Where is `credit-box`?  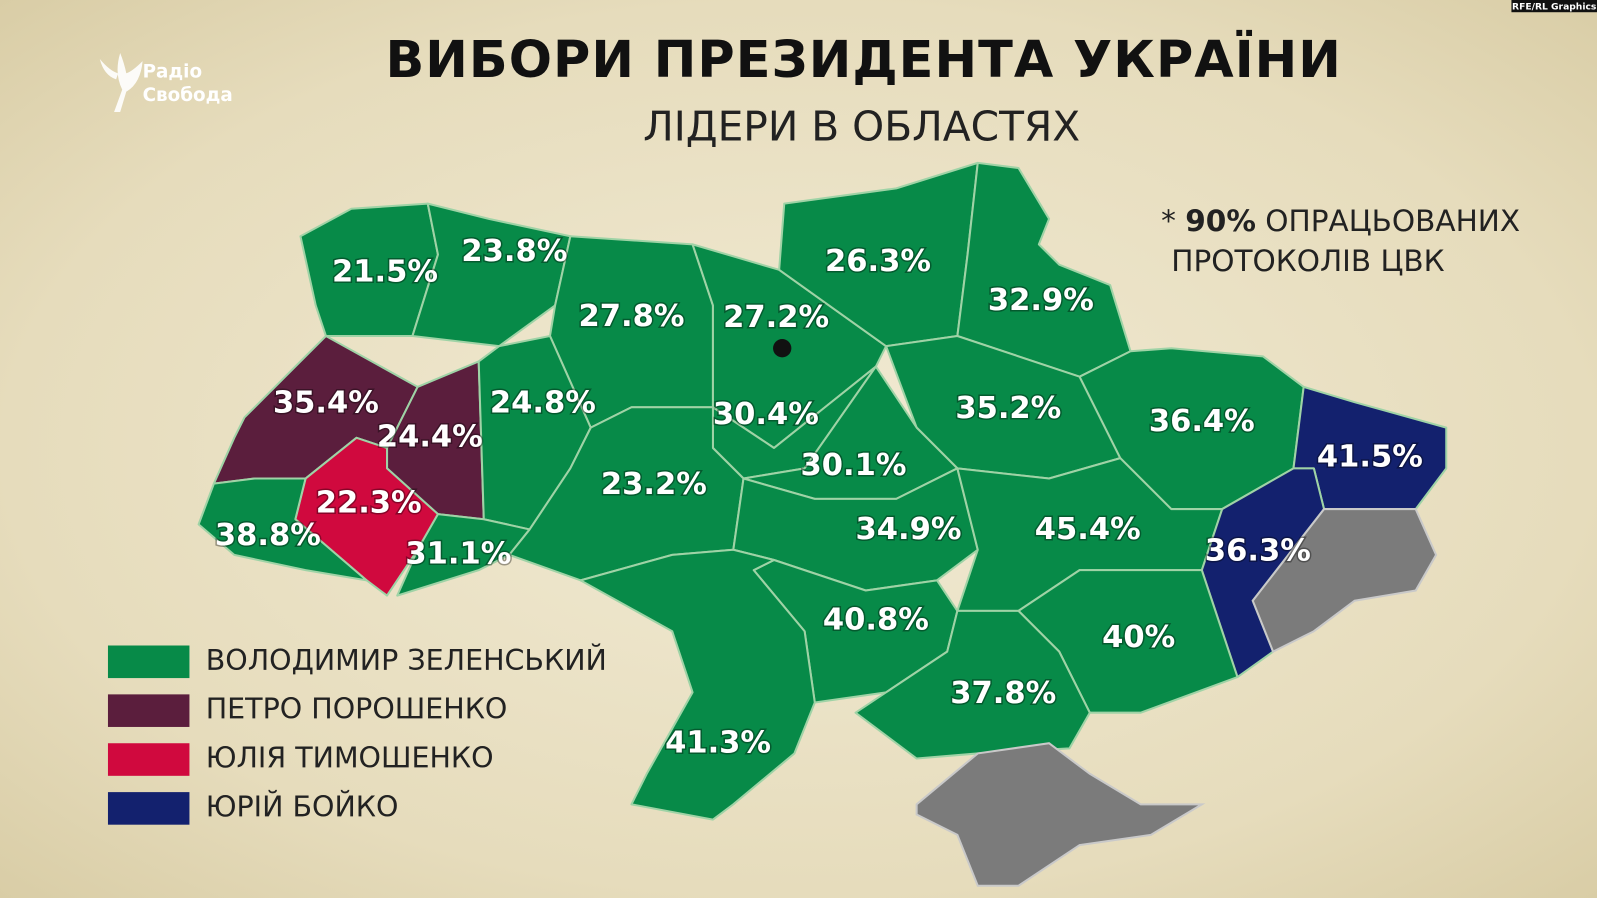 credit-box is located at coordinates (1554, 6).